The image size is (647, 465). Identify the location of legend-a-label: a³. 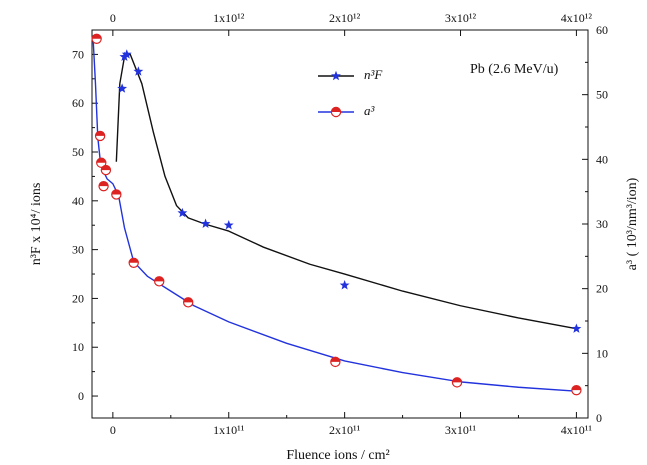
(370, 110).